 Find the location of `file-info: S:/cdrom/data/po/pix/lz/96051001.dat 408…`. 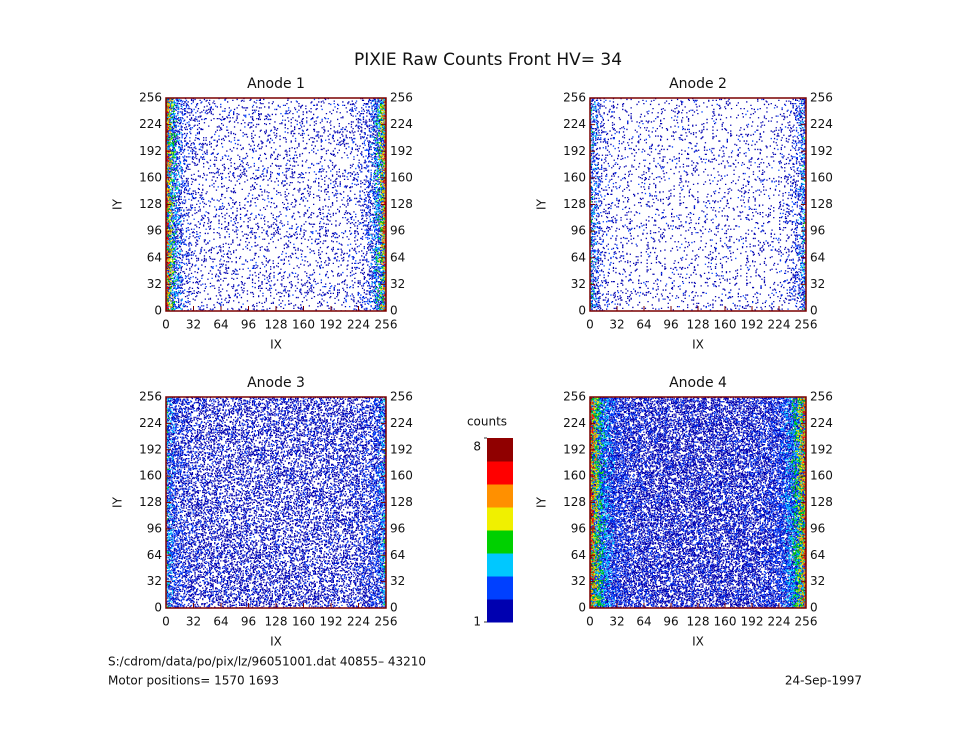

file-info: S:/cdrom/data/po/pix/lz/96051001.dat 408… is located at coordinates (267, 662).